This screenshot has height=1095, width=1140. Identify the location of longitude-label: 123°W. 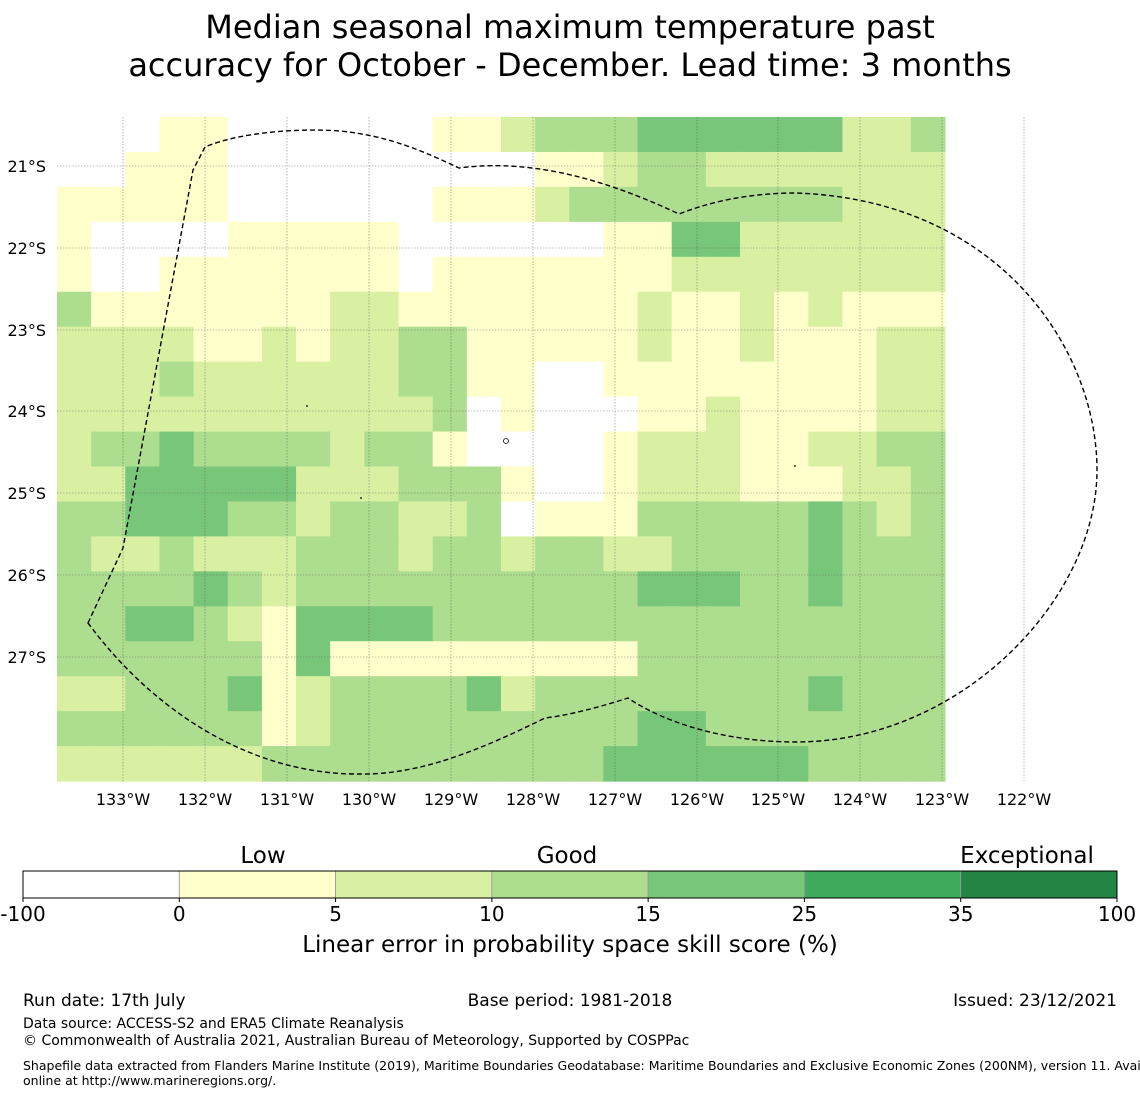
(942, 799).